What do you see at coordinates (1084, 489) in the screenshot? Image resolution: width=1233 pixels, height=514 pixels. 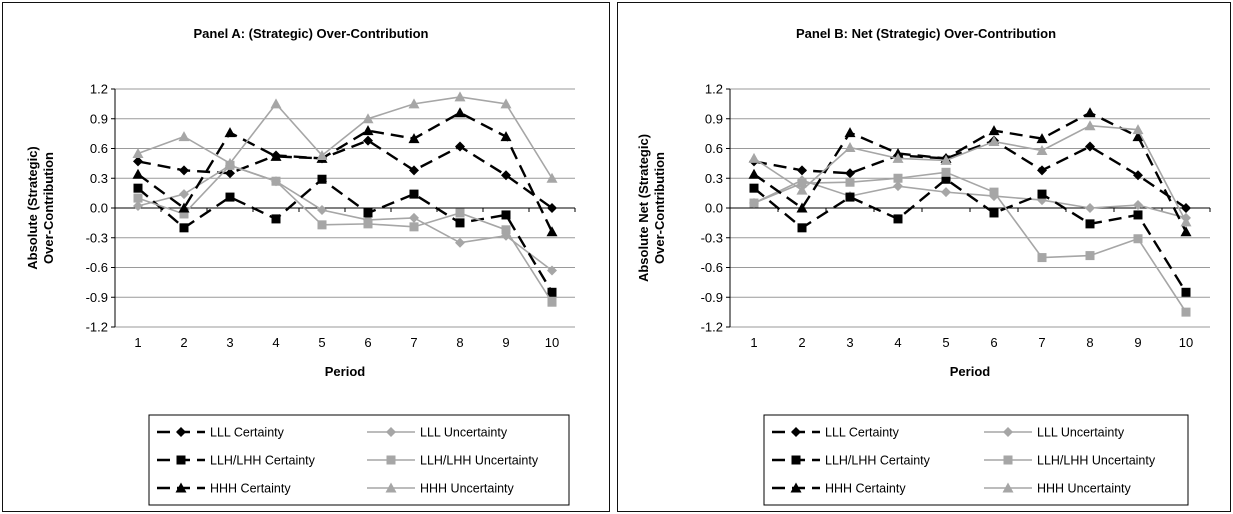 I see `legend-label: HHH Uncertainty` at bounding box center [1084, 489].